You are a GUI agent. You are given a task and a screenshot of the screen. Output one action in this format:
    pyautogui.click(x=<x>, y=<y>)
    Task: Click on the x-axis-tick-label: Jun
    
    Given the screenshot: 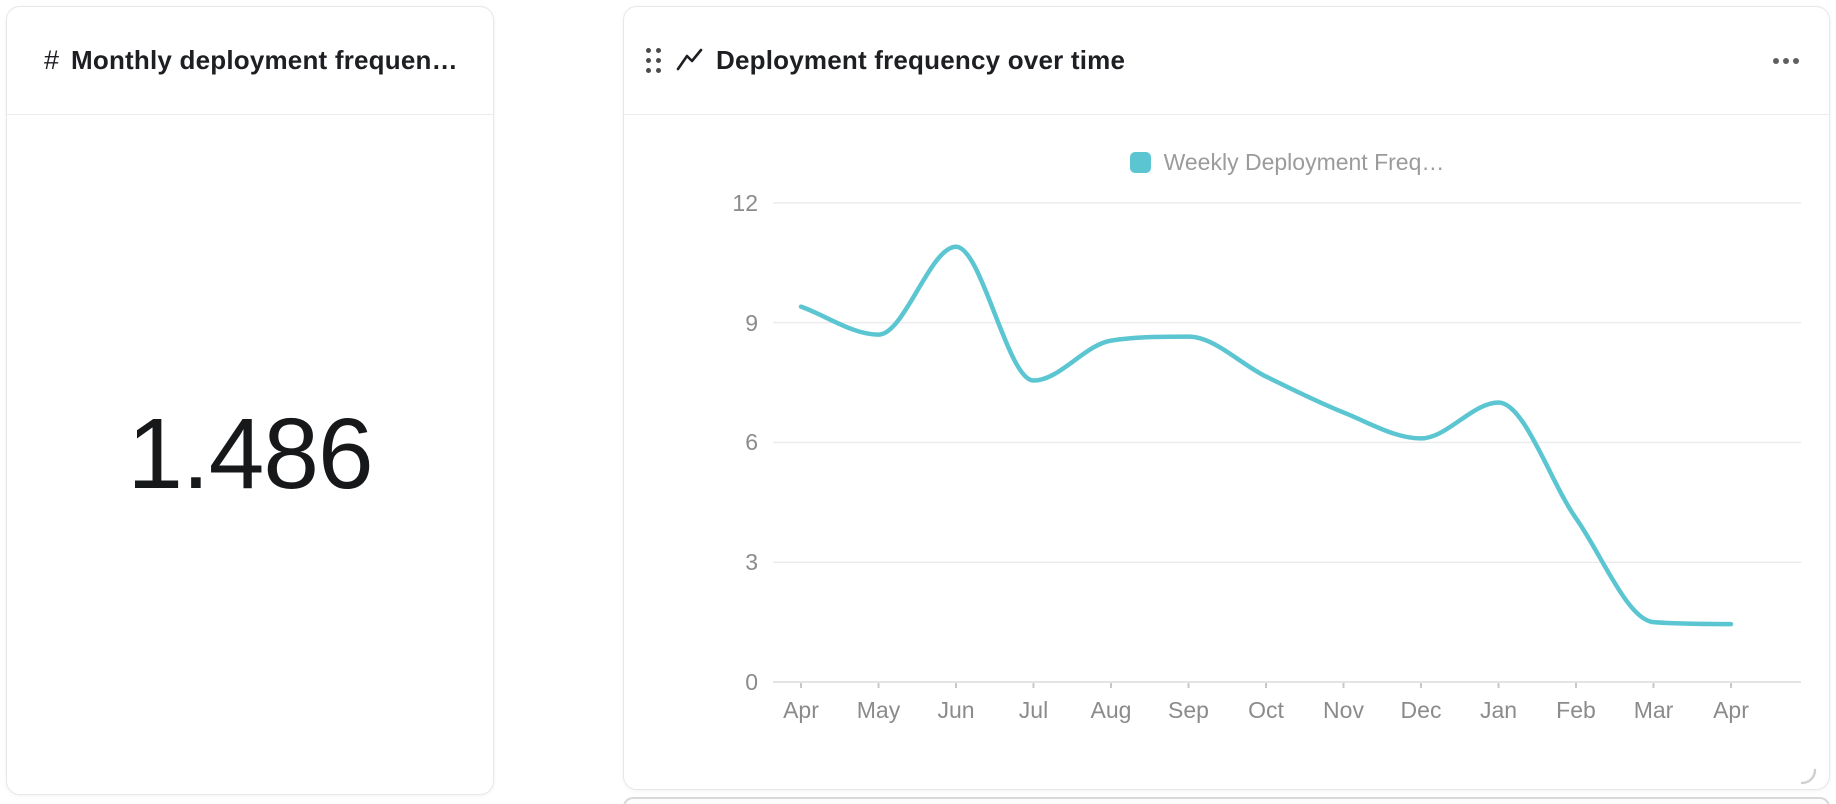 What is the action you would take?
    pyautogui.click(x=956, y=710)
    